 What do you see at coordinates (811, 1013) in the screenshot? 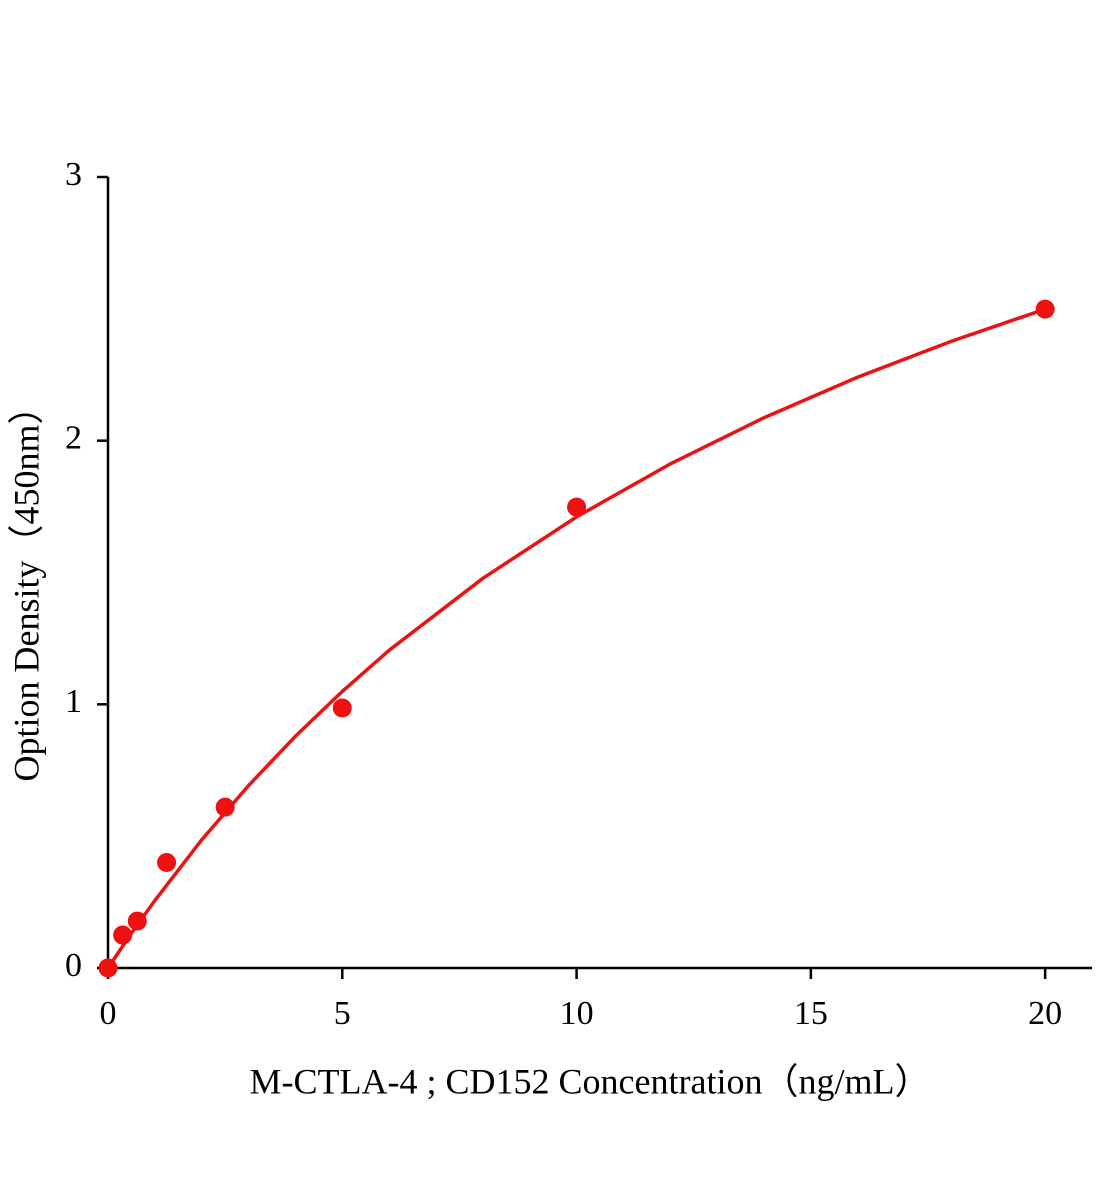
I see `x-tick-label: 15` at bounding box center [811, 1013].